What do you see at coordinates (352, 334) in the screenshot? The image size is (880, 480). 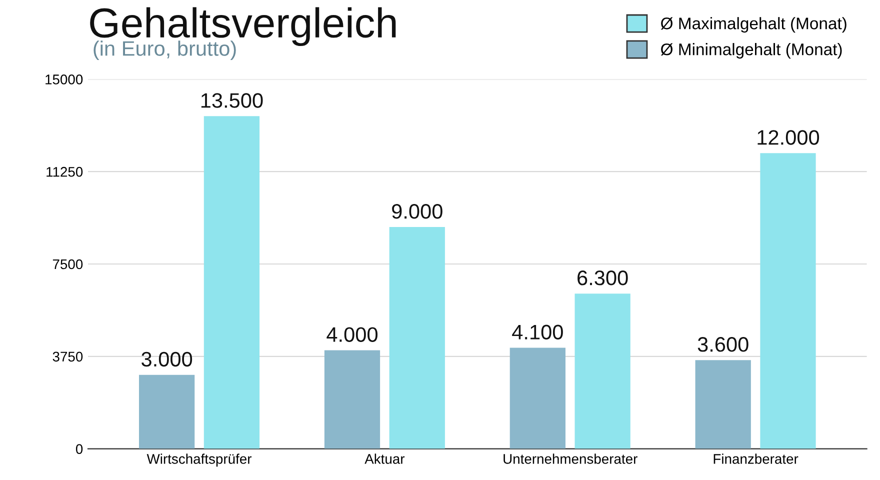 I see `data-label: 4.000` at bounding box center [352, 334].